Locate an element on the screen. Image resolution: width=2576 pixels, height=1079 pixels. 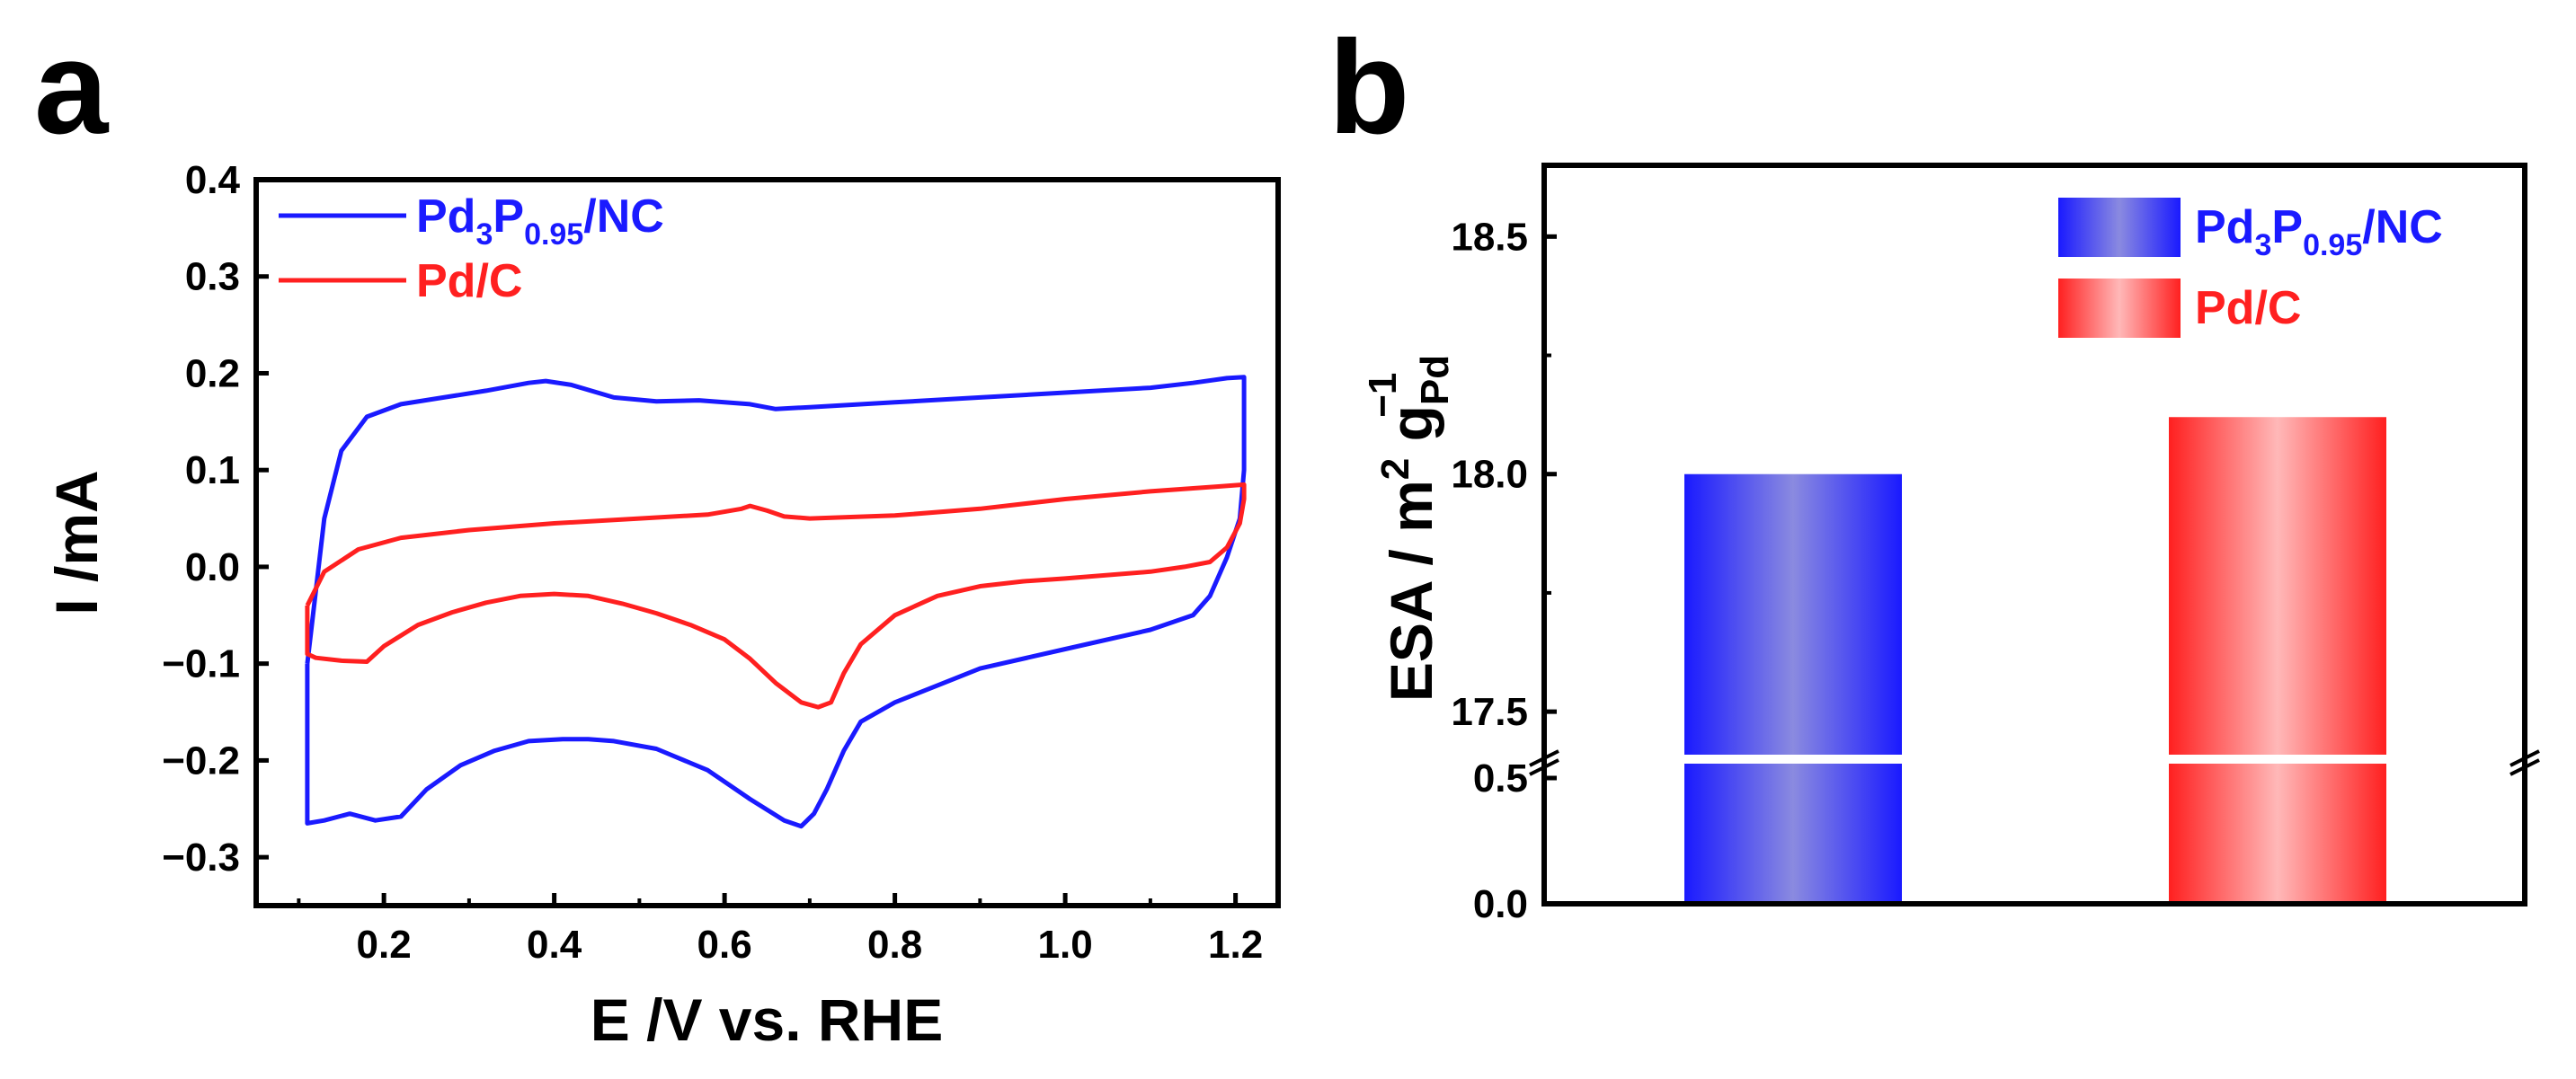
legend-label-pd3p-nc: Pd3P0.95/NC is located at coordinates (540, 221).